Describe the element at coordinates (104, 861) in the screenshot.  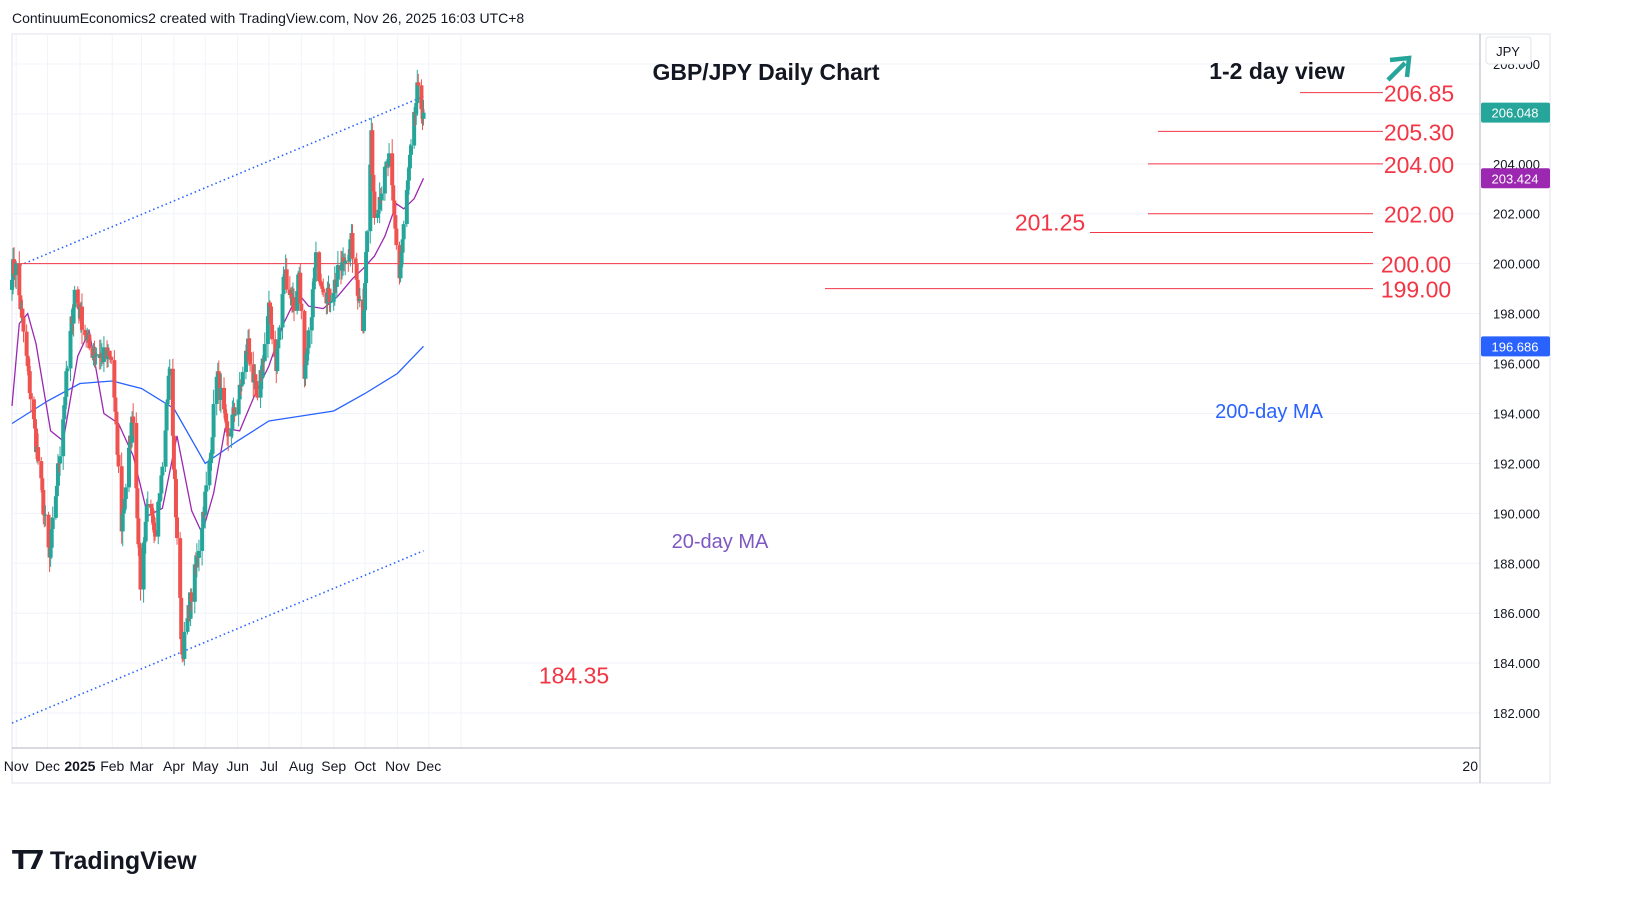
I see `tradingview-logo: T7 TradingView` at that location.